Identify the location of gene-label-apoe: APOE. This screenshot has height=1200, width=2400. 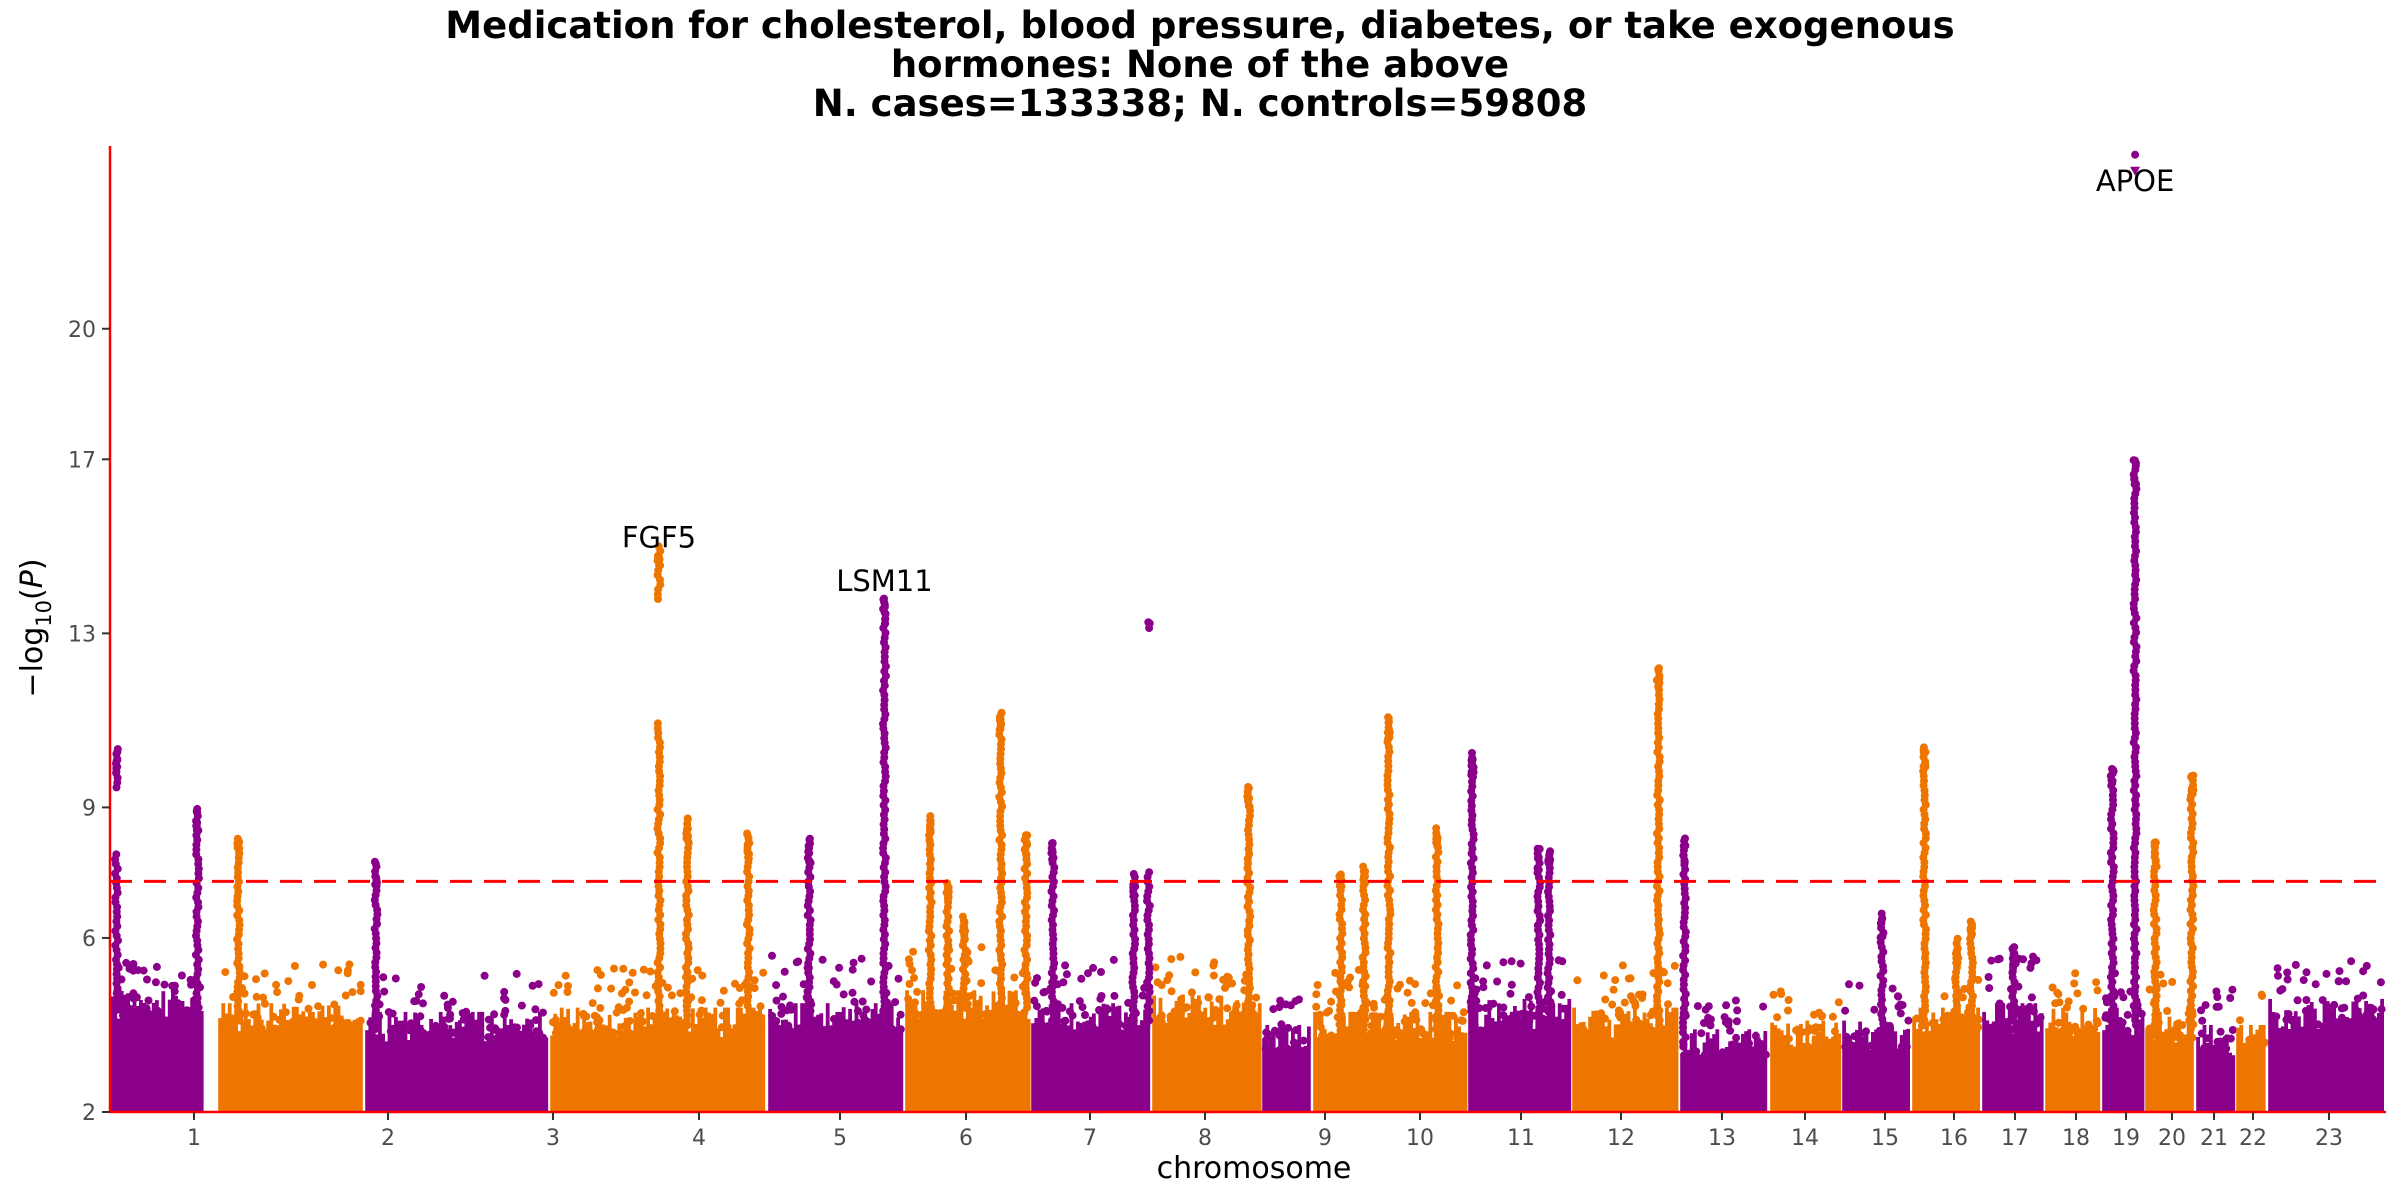
(2135, 181).